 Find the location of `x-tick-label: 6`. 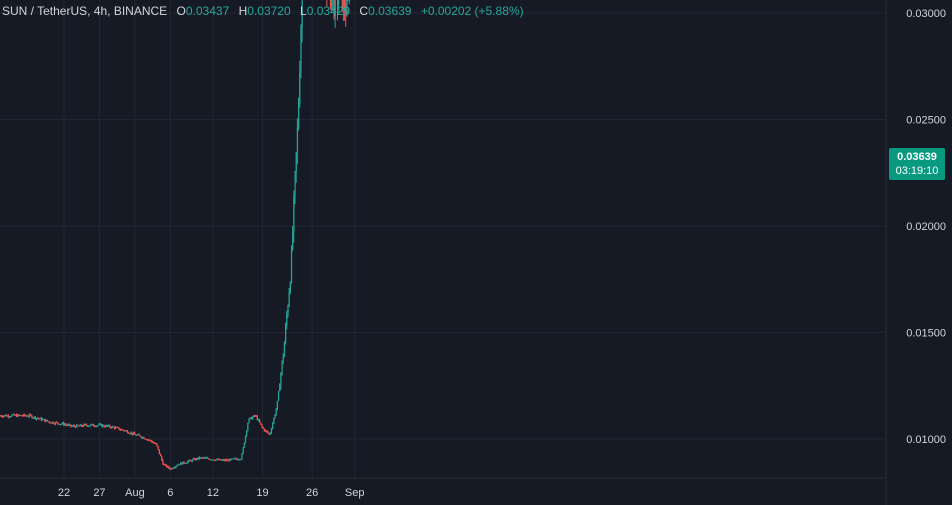

x-tick-label: 6 is located at coordinates (170, 493).